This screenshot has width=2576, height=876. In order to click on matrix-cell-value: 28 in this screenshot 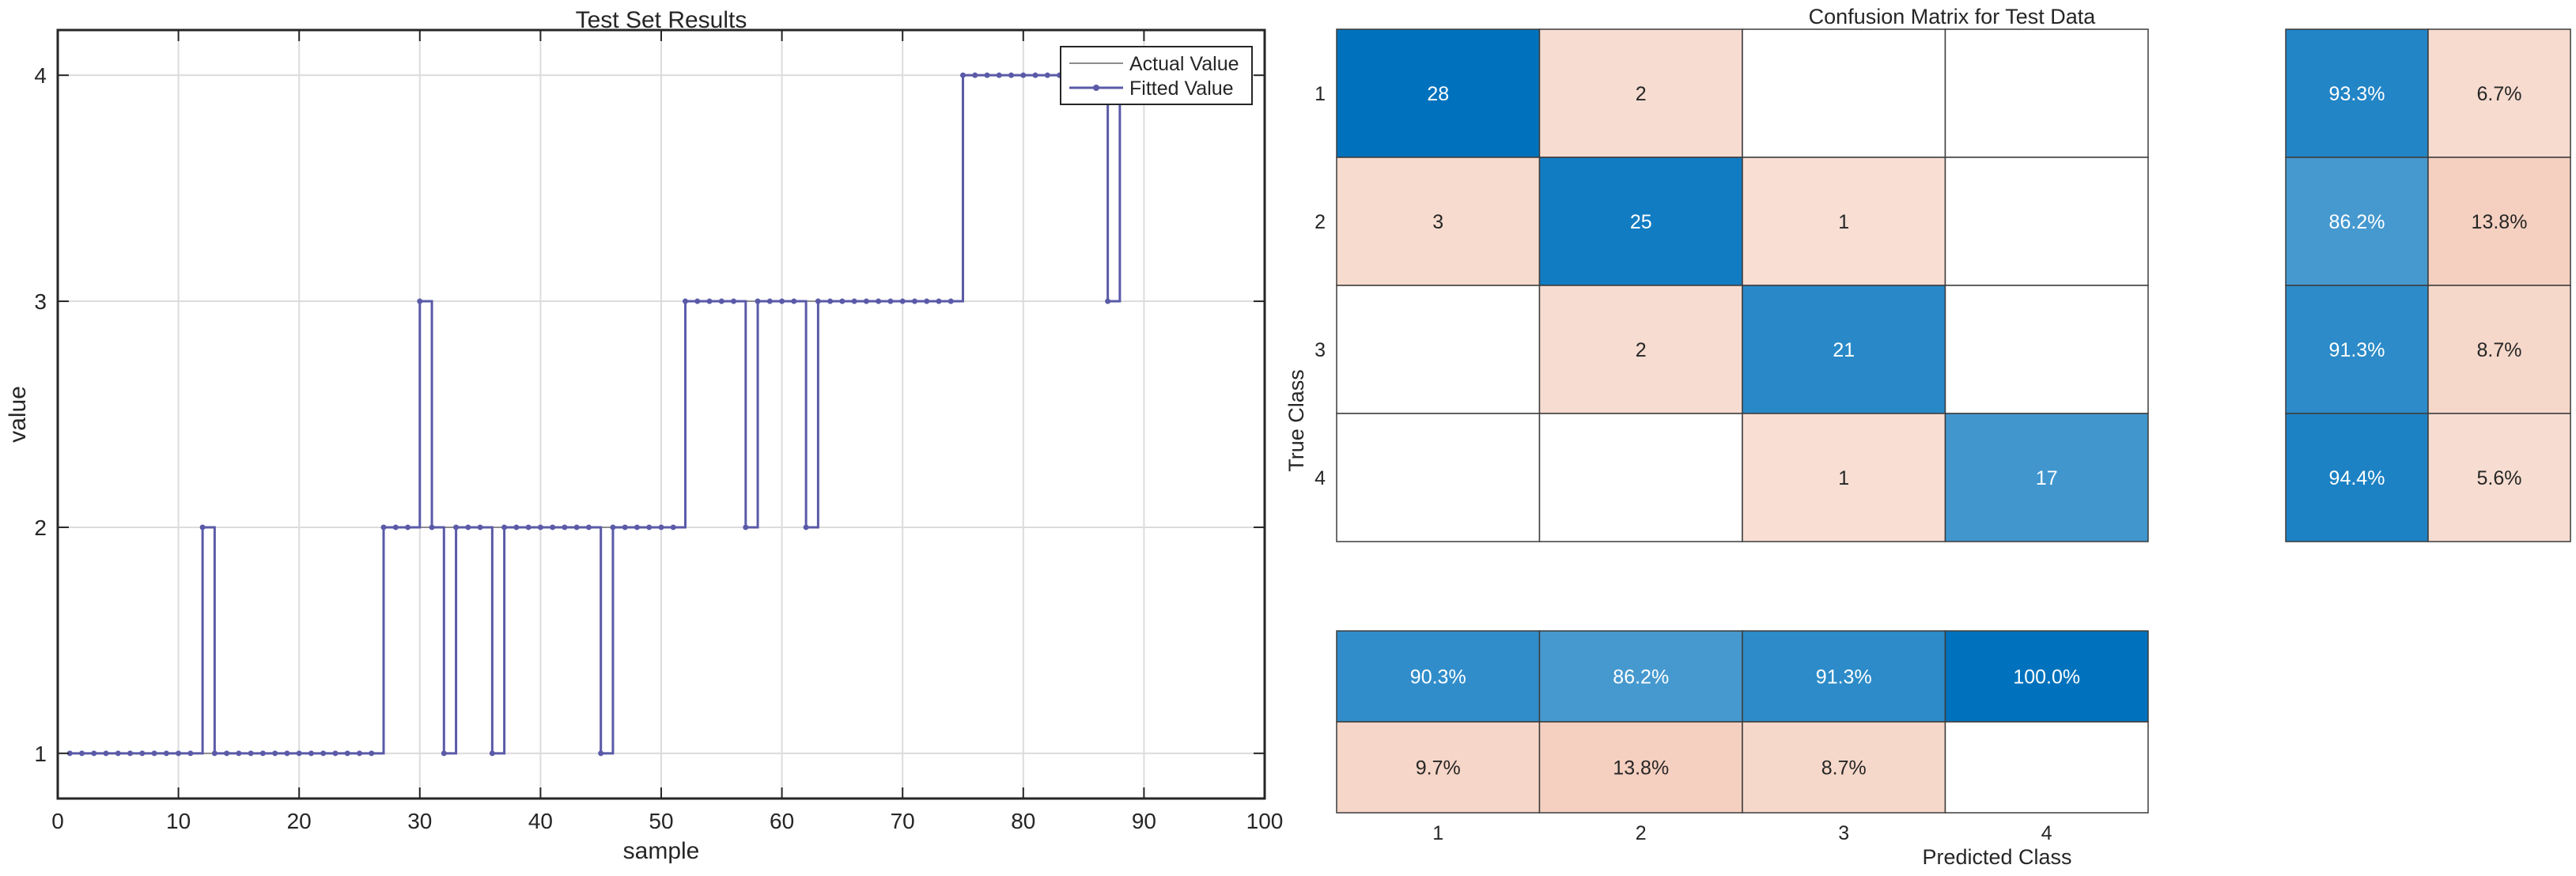, I will do `click(1438, 94)`.